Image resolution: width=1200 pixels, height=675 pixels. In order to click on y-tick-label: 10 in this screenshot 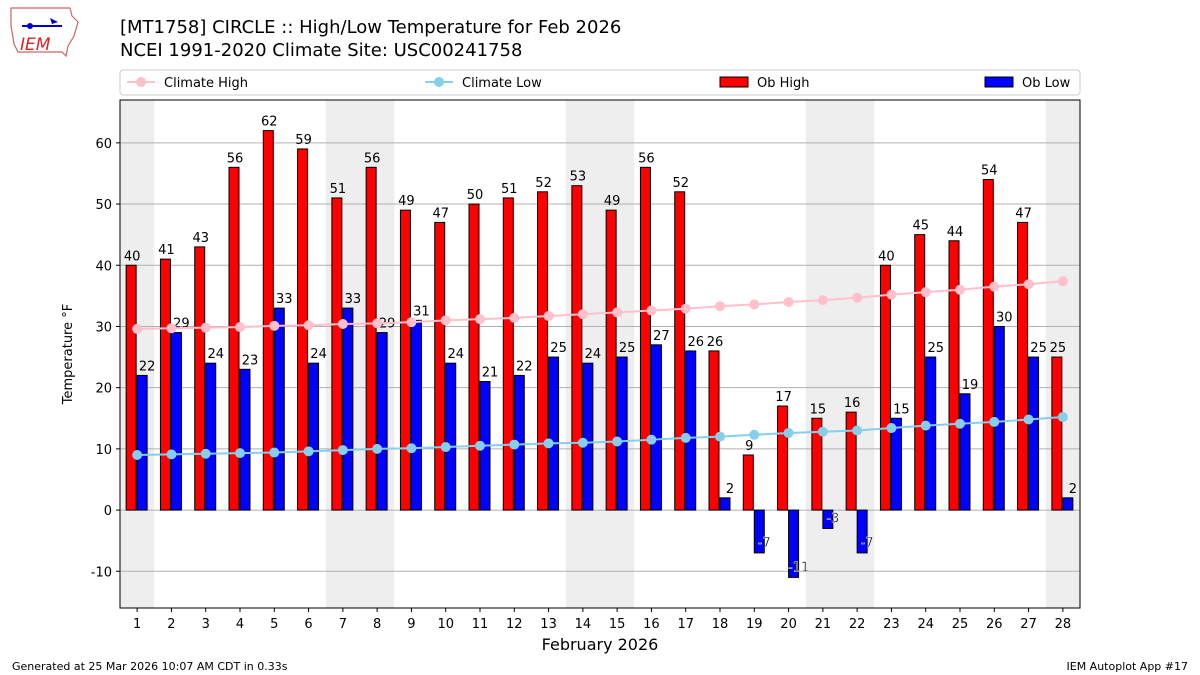, I will do `click(103, 450)`.